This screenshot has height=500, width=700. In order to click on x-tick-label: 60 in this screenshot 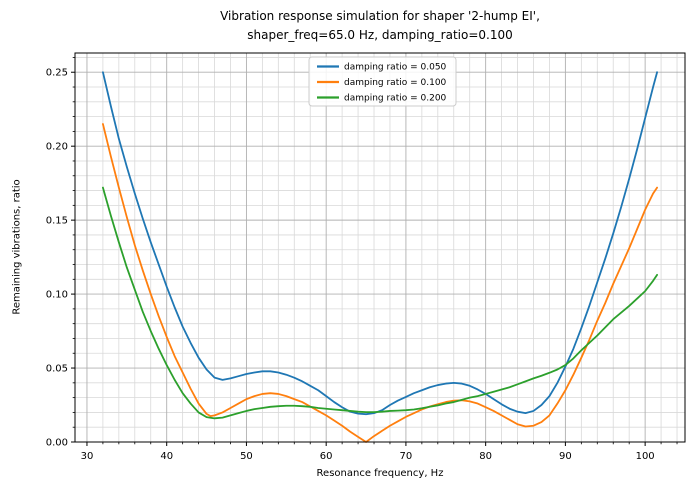, I will do `click(326, 456)`.